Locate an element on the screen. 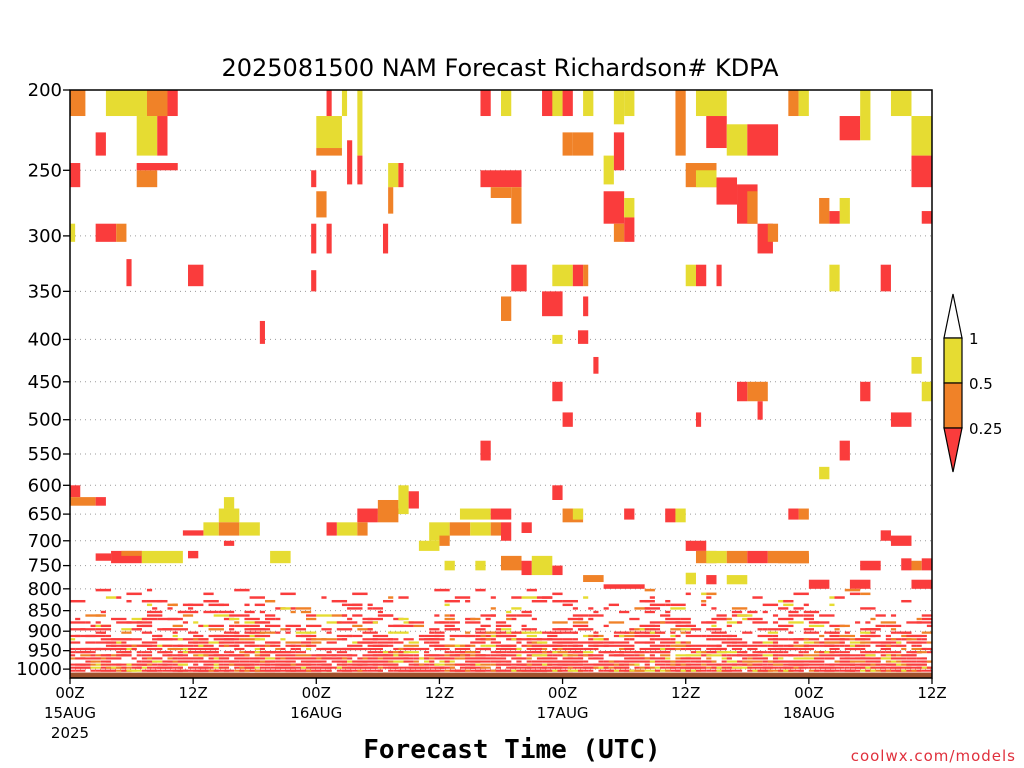  colorbar-label: 1 is located at coordinates (974, 339).